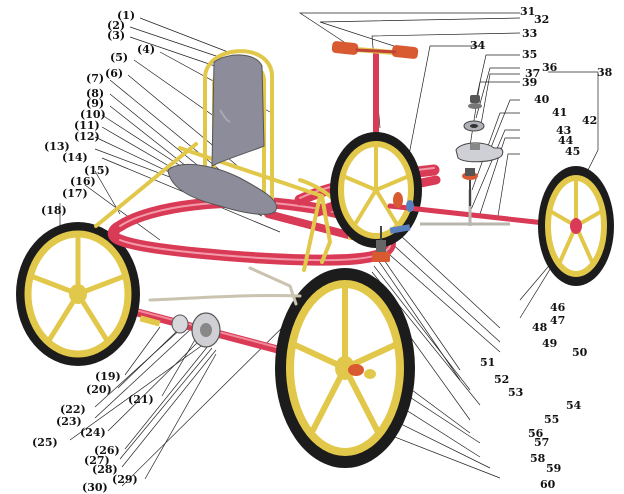 Image resolution: width=624 pixels, height=494 pixels. I want to click on seat, so click(222, 134).